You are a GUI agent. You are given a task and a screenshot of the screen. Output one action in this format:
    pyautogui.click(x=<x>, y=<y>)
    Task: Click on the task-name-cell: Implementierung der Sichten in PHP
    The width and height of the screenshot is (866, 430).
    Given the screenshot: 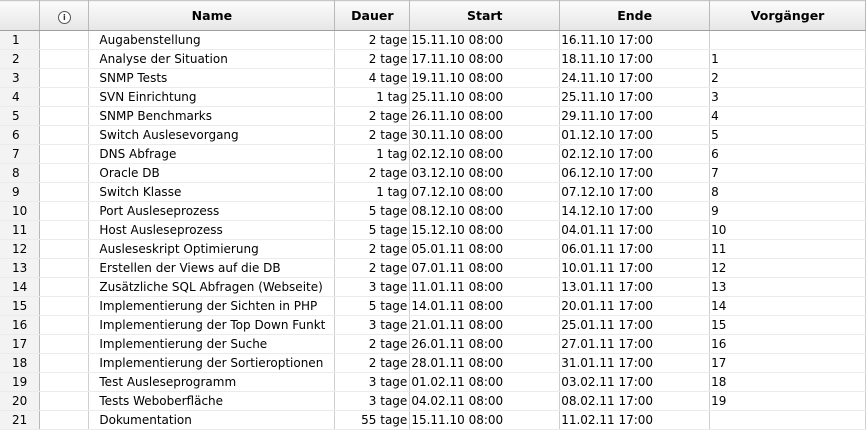 What is the action you would take?
    pyautogui.click(x=212, y=306)
    